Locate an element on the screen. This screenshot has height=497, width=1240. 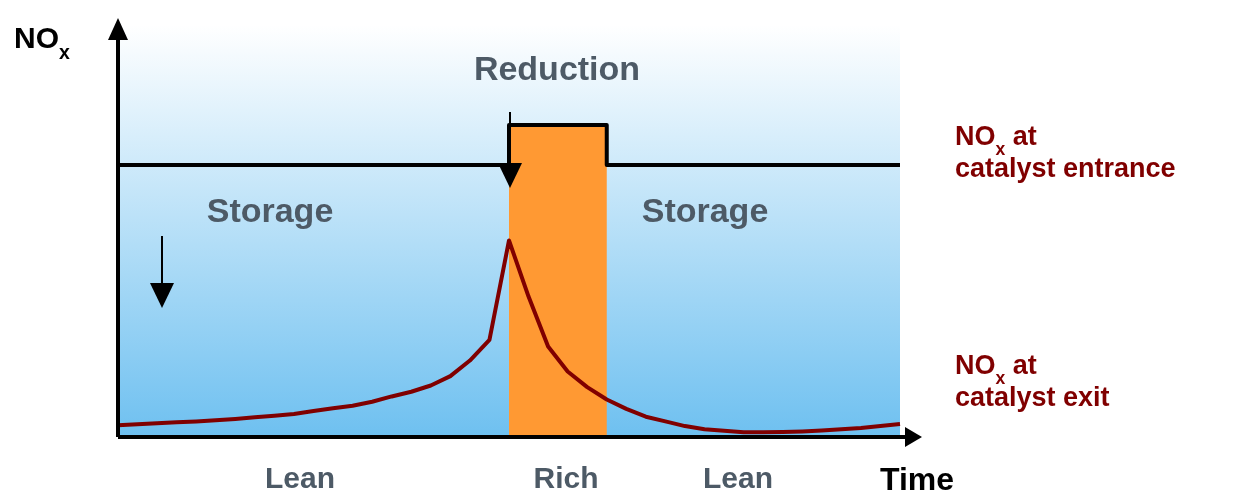
text: NO$_{x}$ at catalyst exit is located at coordinates (1032, 380).